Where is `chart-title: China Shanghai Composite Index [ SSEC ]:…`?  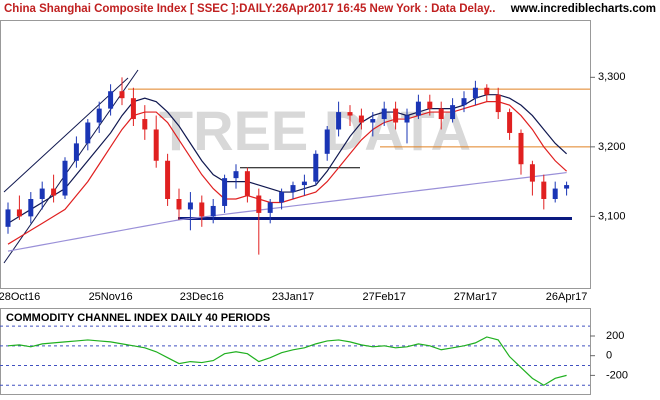 chart-title: China Shanghai Composite Index [ SSEC ]:… is located at coordinates (249, 9).